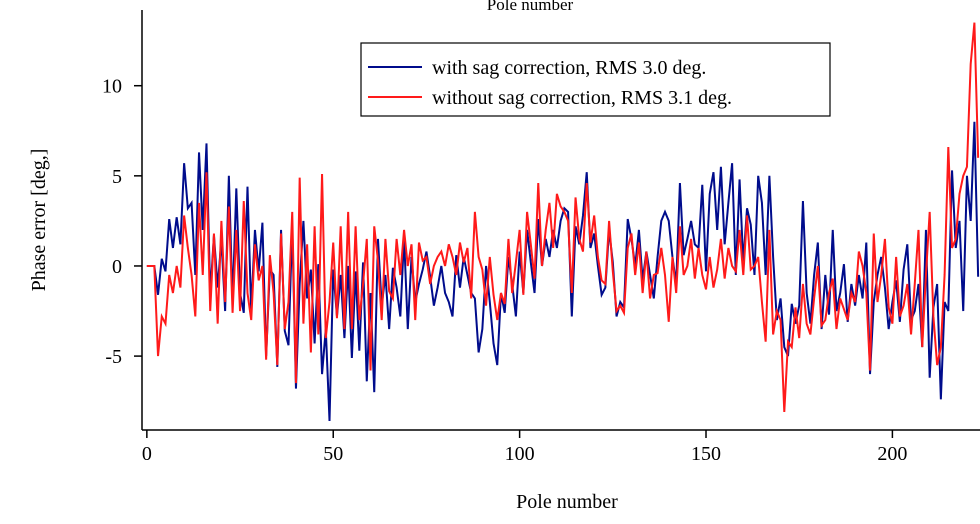 Image resolution: width=980 pixels, height=524 pixels. What do you see at coordinates (117, 267) in the screenshot?
I see `y-tick-label: 0` at bounding box center [117, 267].